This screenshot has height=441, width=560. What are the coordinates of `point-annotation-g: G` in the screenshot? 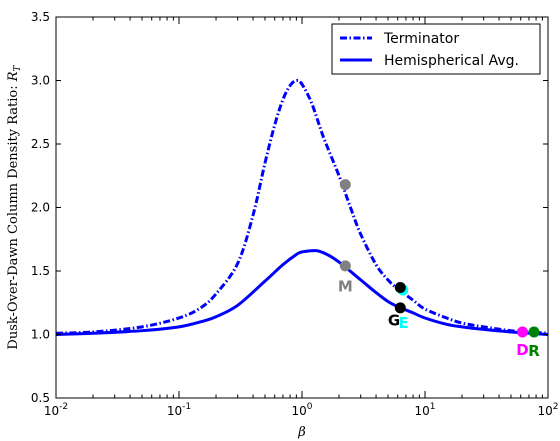 It's located at (394, 321).